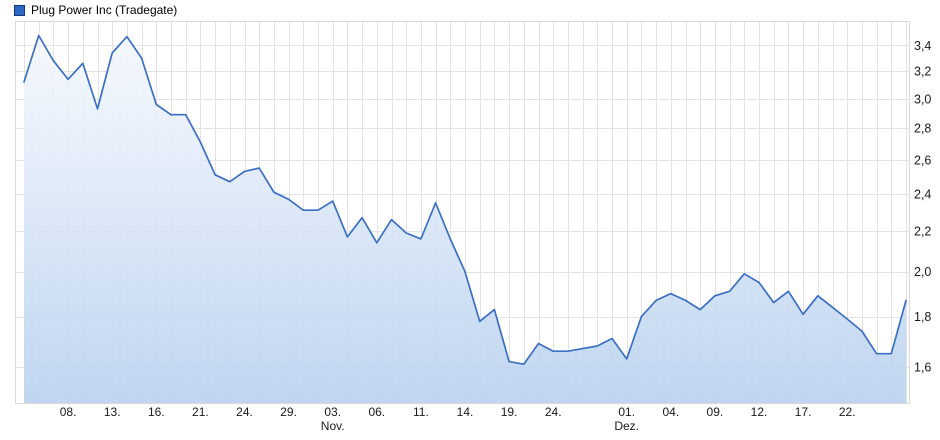  Describe the element at coordinates (922, 46) in the screenshot. I see `y-axis-tick-label: 3,4` at that location.